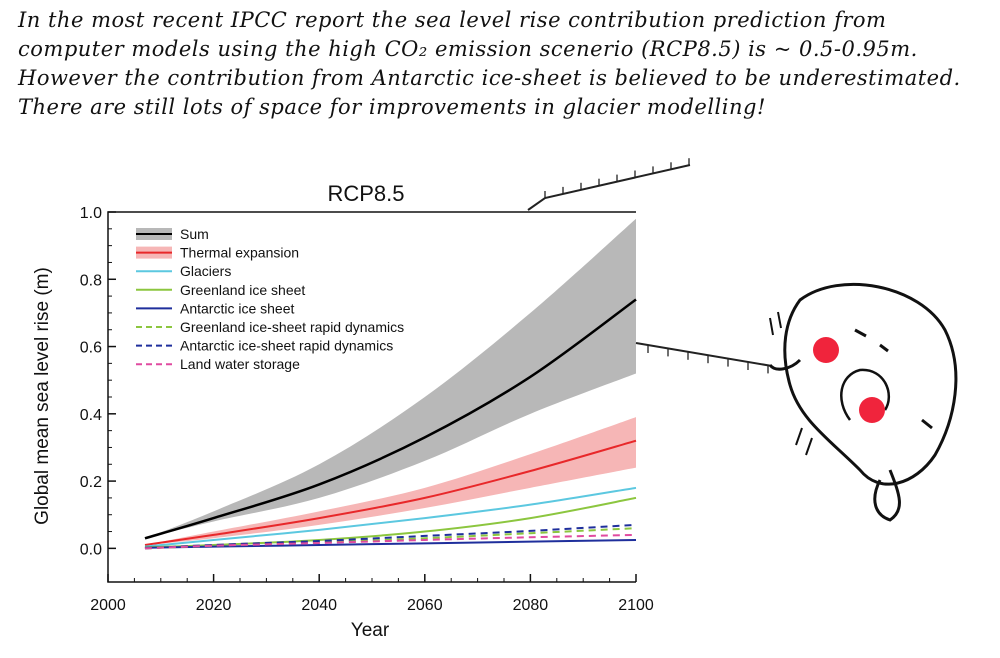 This screenshot has width=1000, height=658. What do you see at coordinates (872, 410) in the screenshot?
I see `cheek-bottom` at bounding box center [872, 410].